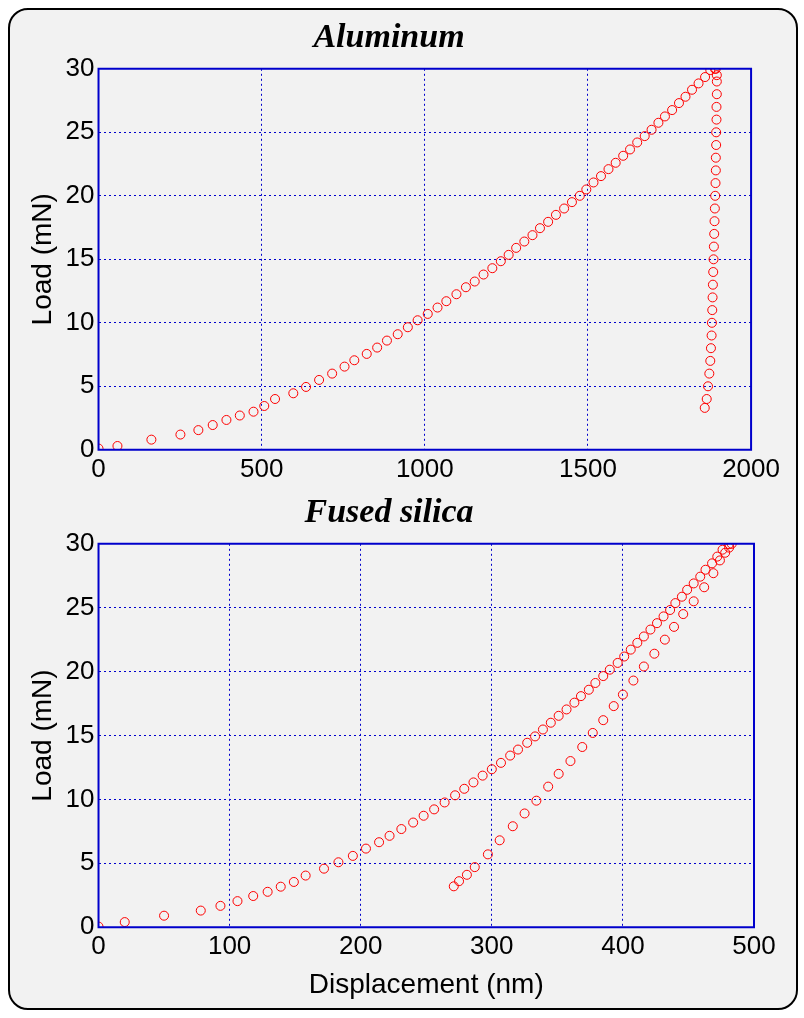 This screenshot has width=804, height=1018. What do you see at coordinates (588, 467) in the screenshot?
I see `x-tick-label: 1500` at bounding box center [588, 467].